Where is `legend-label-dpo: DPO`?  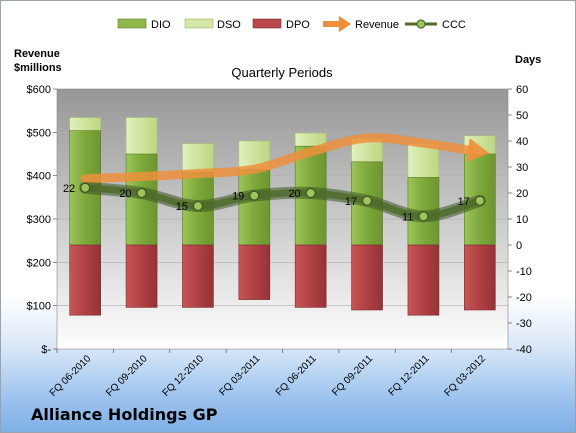 legend-label-dpo: DPO is located at coordinates (298, 25).